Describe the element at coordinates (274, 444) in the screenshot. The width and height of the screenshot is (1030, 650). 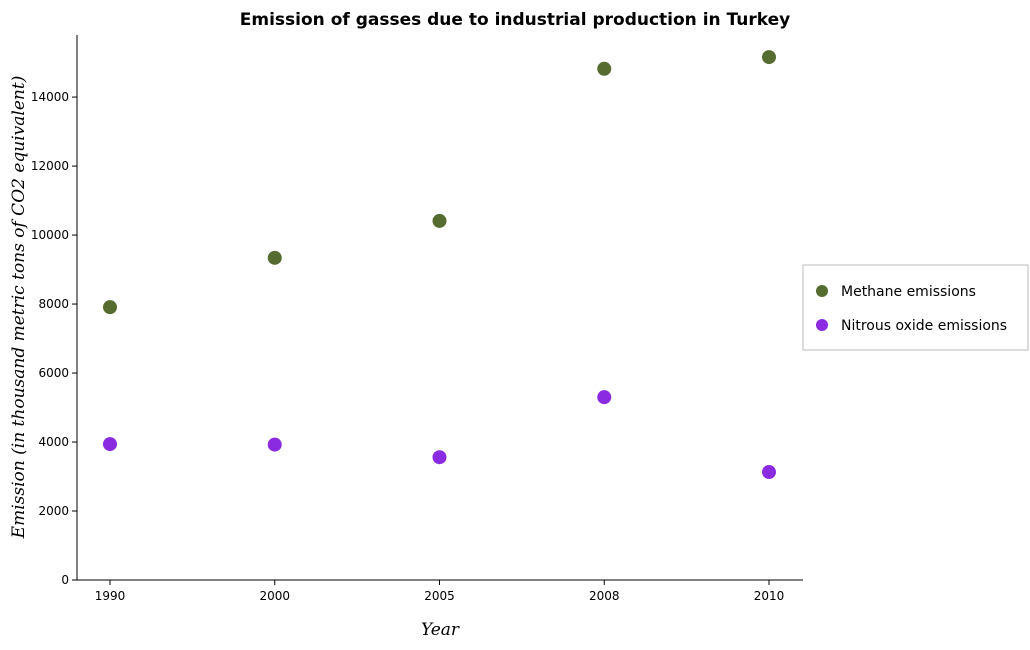
I see `nitrous-point-2000` at that location.